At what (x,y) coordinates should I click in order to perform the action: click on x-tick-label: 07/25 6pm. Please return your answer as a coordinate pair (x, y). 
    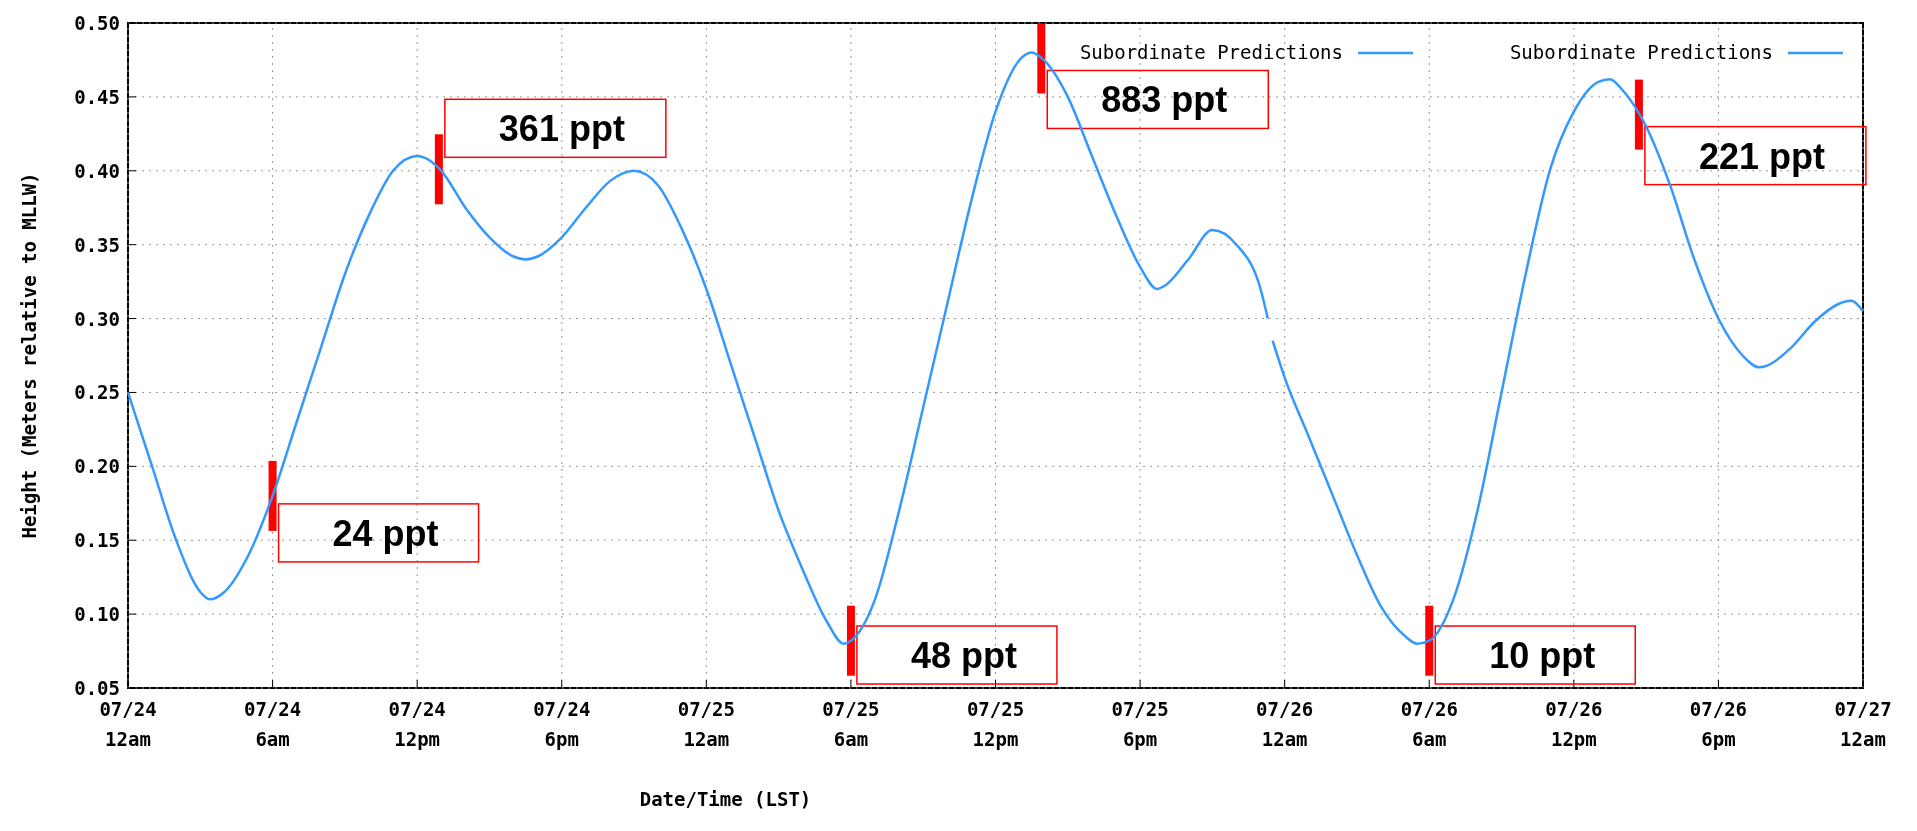
    Looking at the image, I should click on (1140, 724).